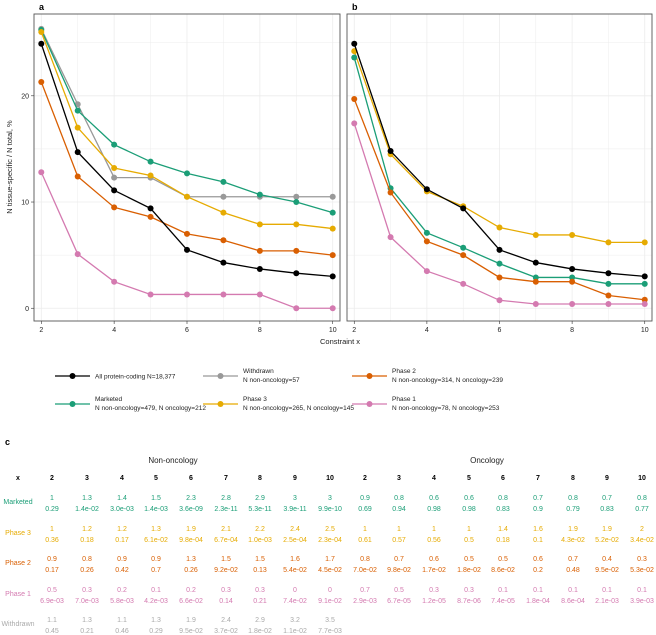 The width and height of the screenshot is (656, 635). What do you see at coordinates (9, 167) in the screenshot?
I see `y-axis-label: N tissue-specific / N total, %` at bounding box center [9, 167].